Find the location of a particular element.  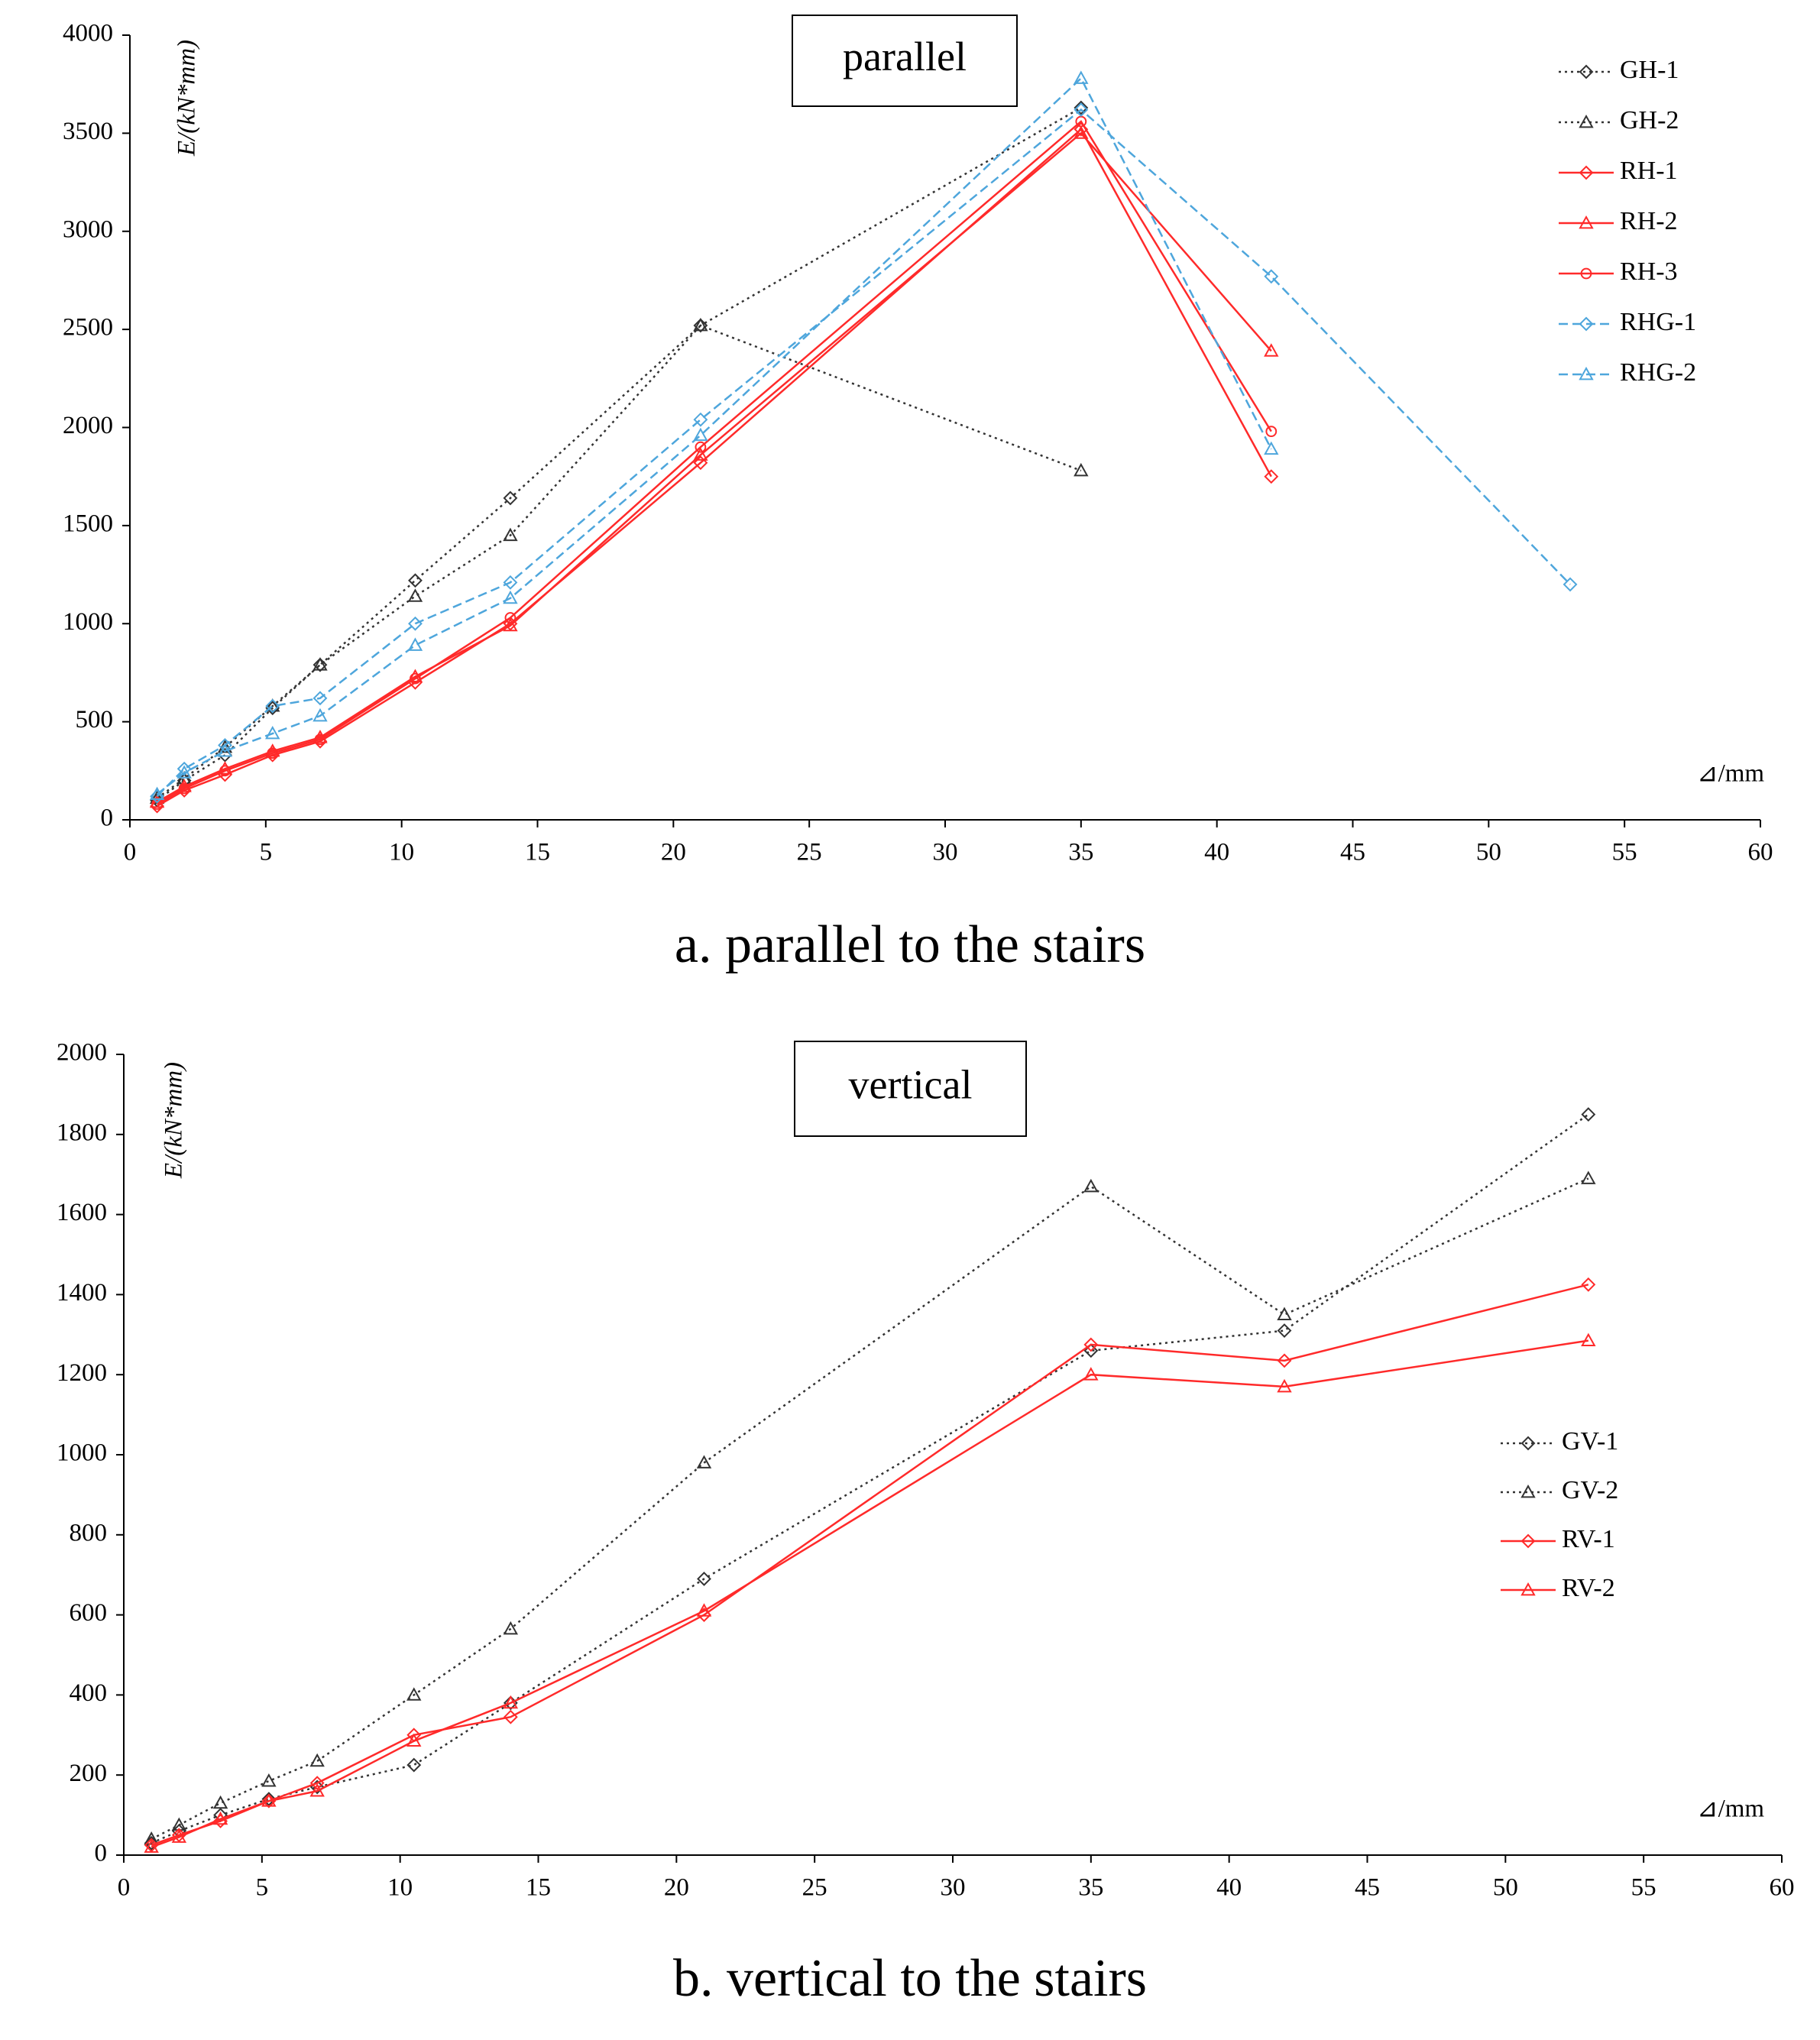

y-tick-label: 500 is located at coordinates (95, 719).